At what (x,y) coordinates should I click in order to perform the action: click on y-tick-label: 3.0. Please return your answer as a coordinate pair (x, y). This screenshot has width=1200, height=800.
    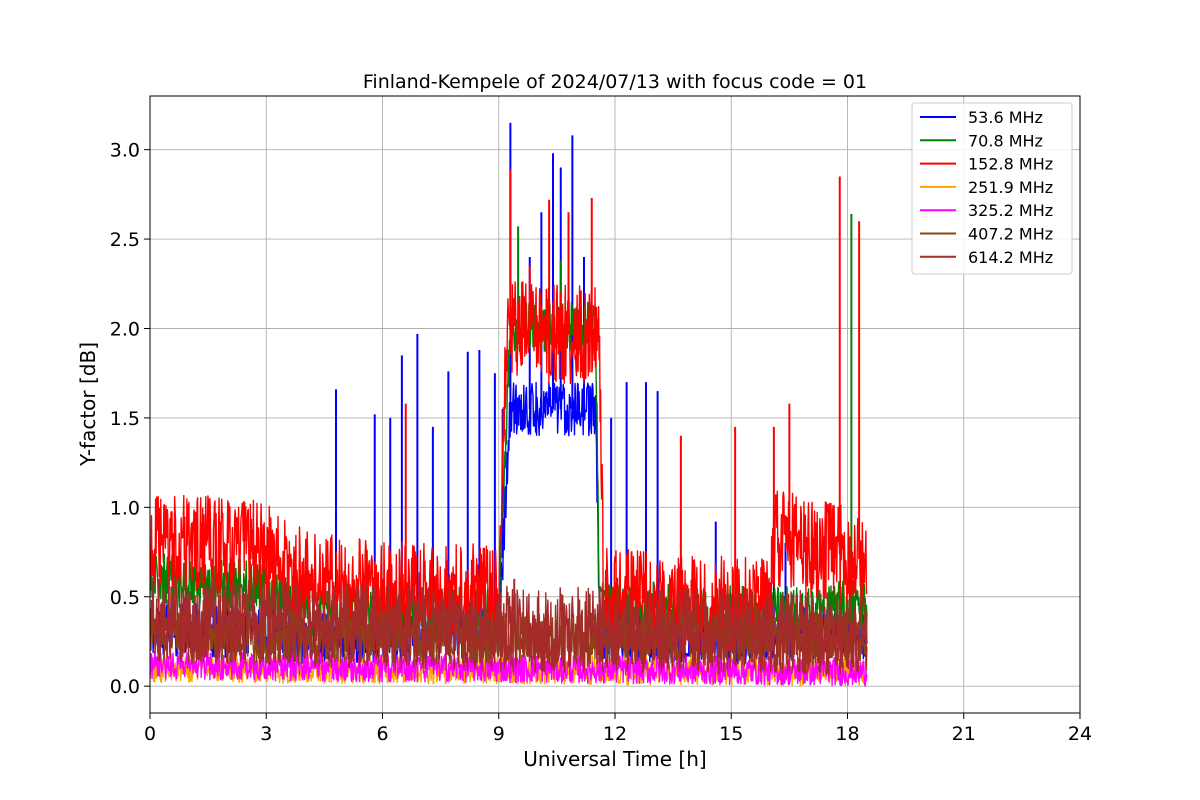
    Looking at the image, I should click on (125, 151).